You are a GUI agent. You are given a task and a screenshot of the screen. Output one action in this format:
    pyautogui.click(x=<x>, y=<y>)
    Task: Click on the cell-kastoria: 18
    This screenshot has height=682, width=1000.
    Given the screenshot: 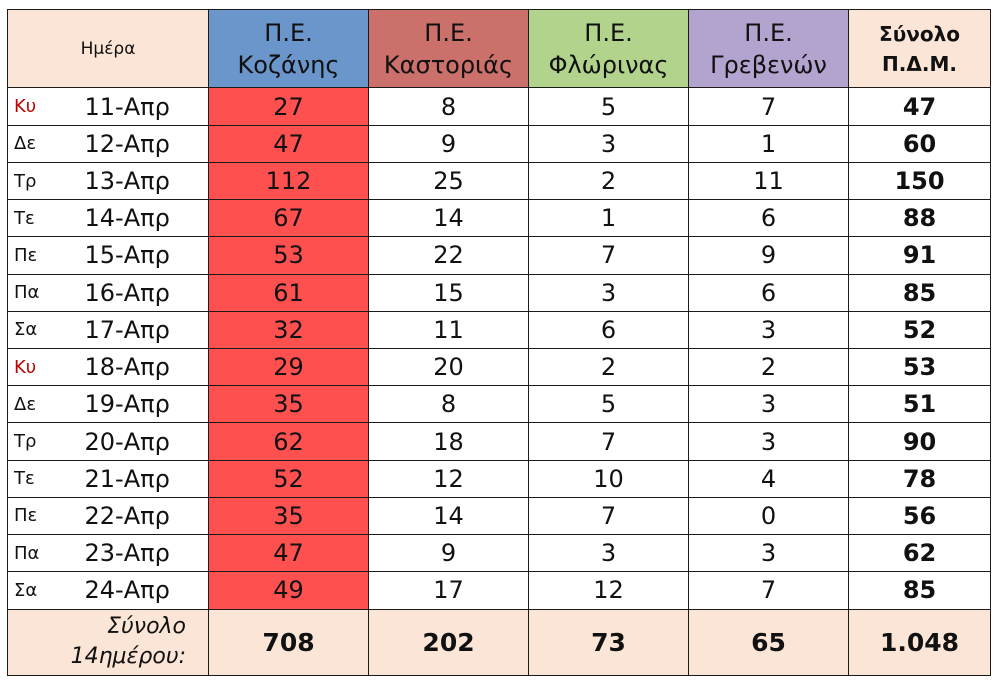 What is the action you would take?
    pyautogui.click(x=449, y=441)
    